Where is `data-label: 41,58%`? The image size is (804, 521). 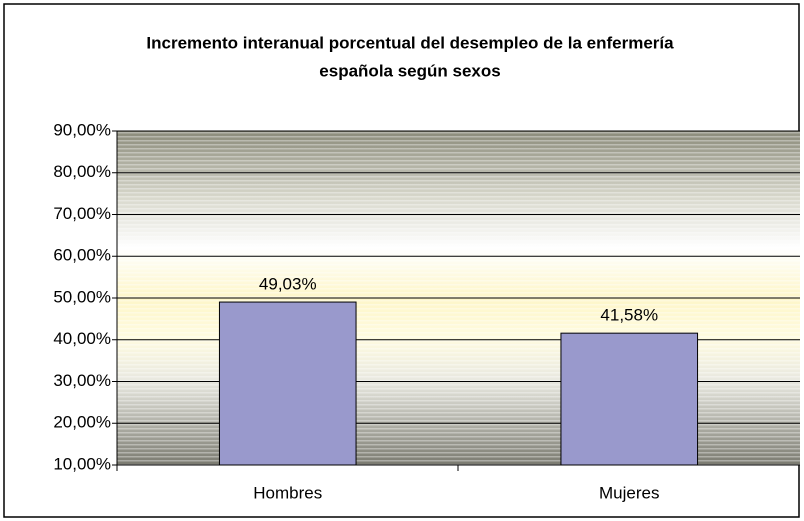 data-label: 41,58% is located at coordinates (629, 315).